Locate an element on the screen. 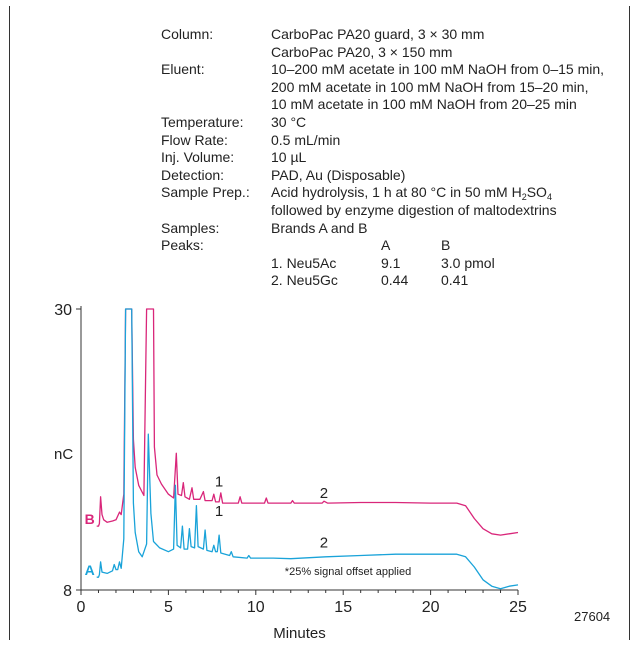  condition-label: Column: is located at coordinates (187, 34).